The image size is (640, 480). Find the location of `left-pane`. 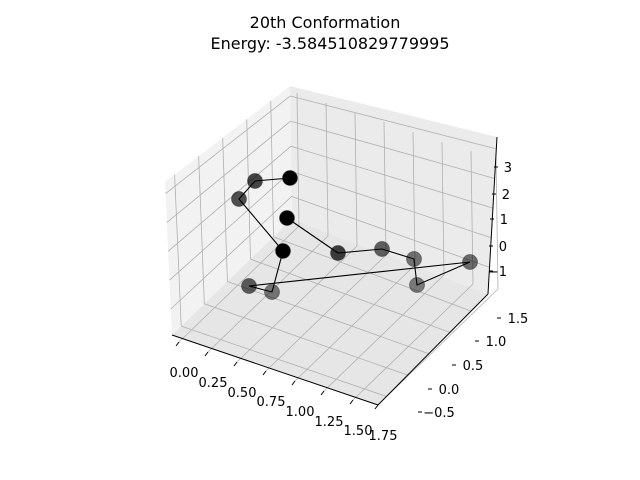

left-pane is located at coordinates (228, 210).